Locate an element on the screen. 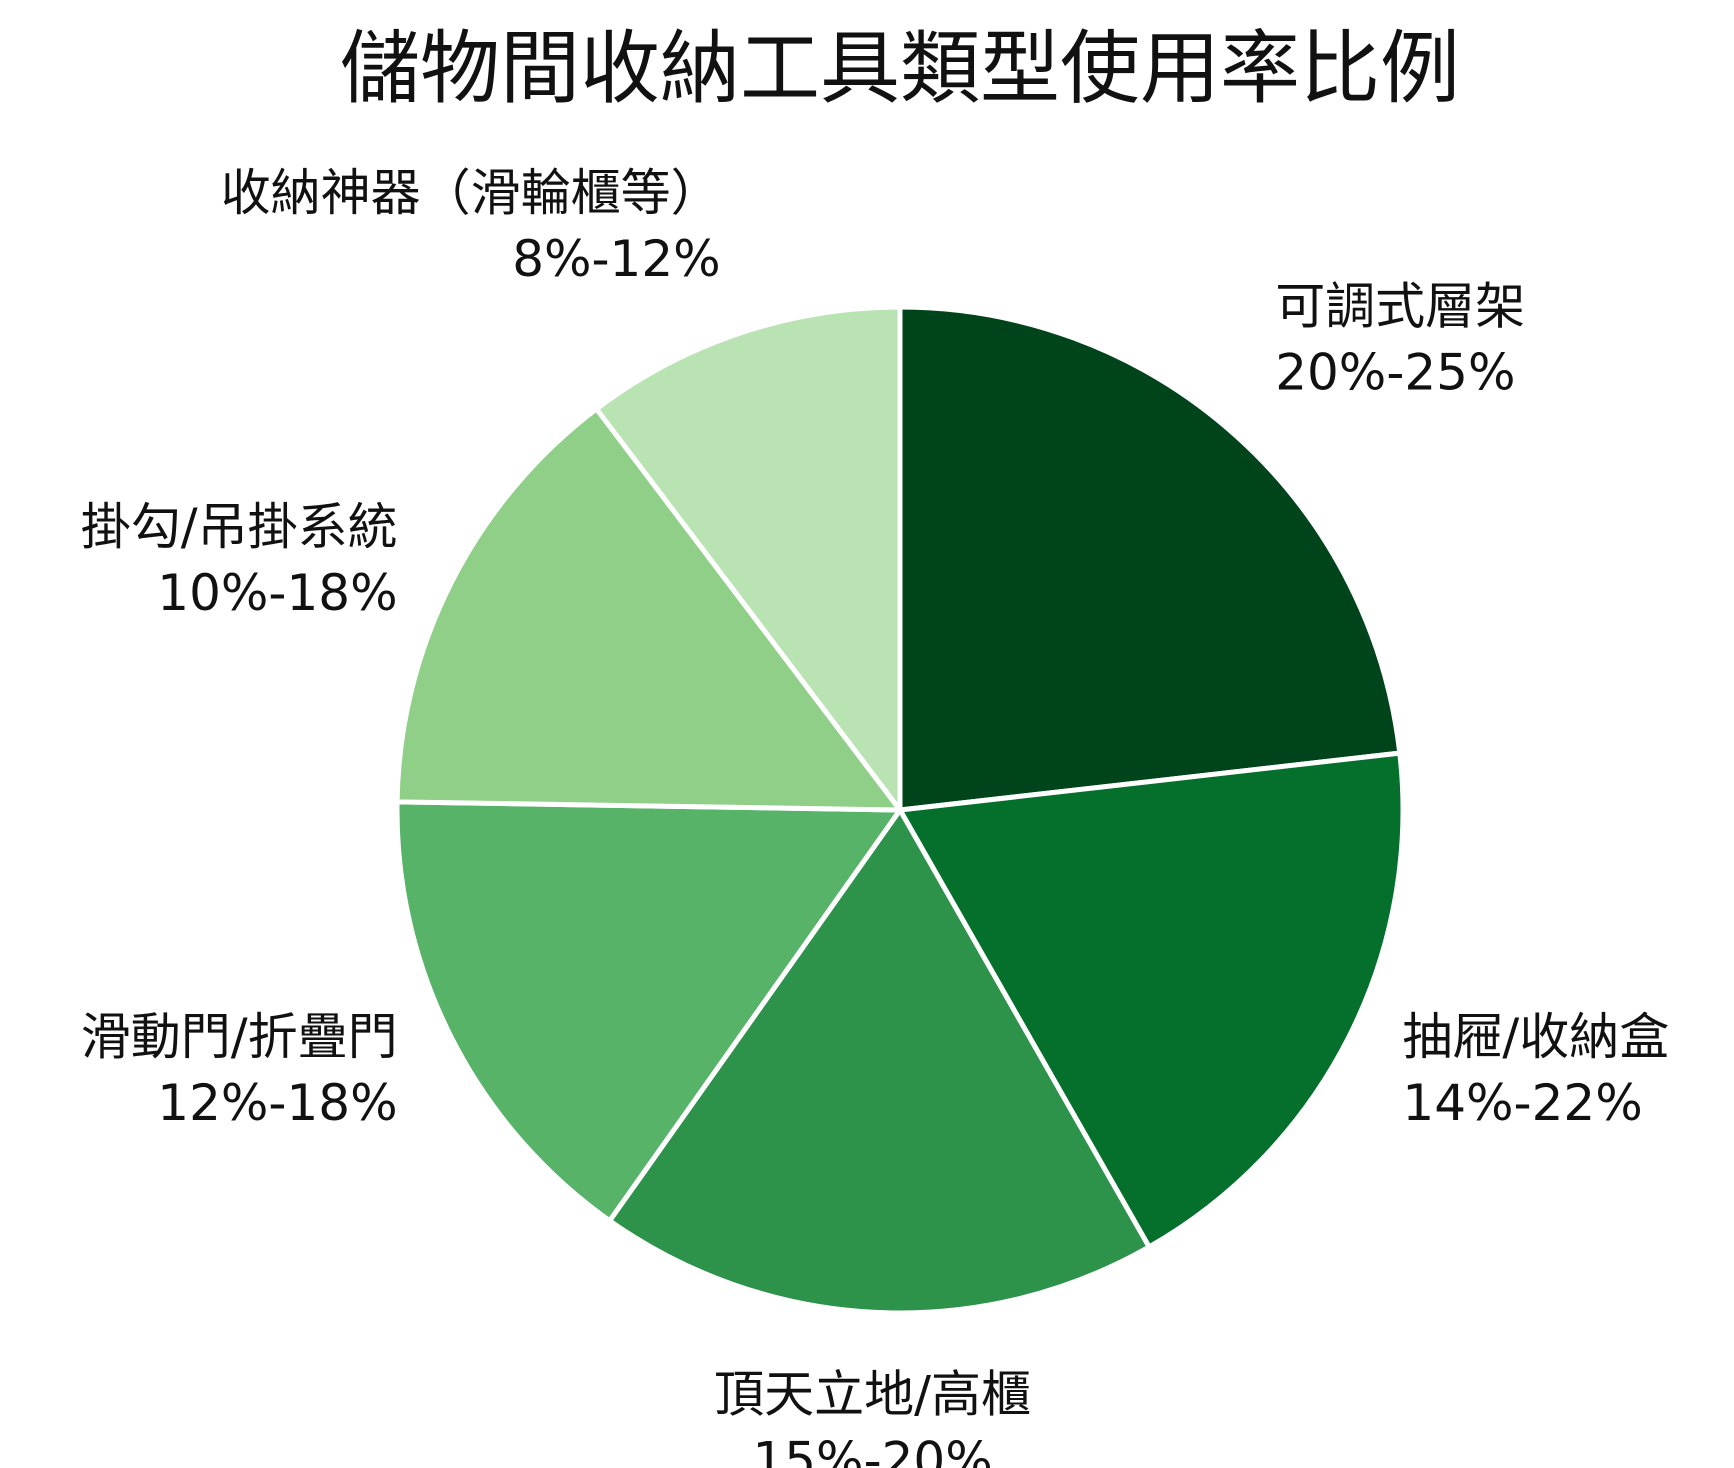 This screenshot has width=1734, height=1468. slice-label-range-2: 14%-22% is located at coordinates (1522, 1103).